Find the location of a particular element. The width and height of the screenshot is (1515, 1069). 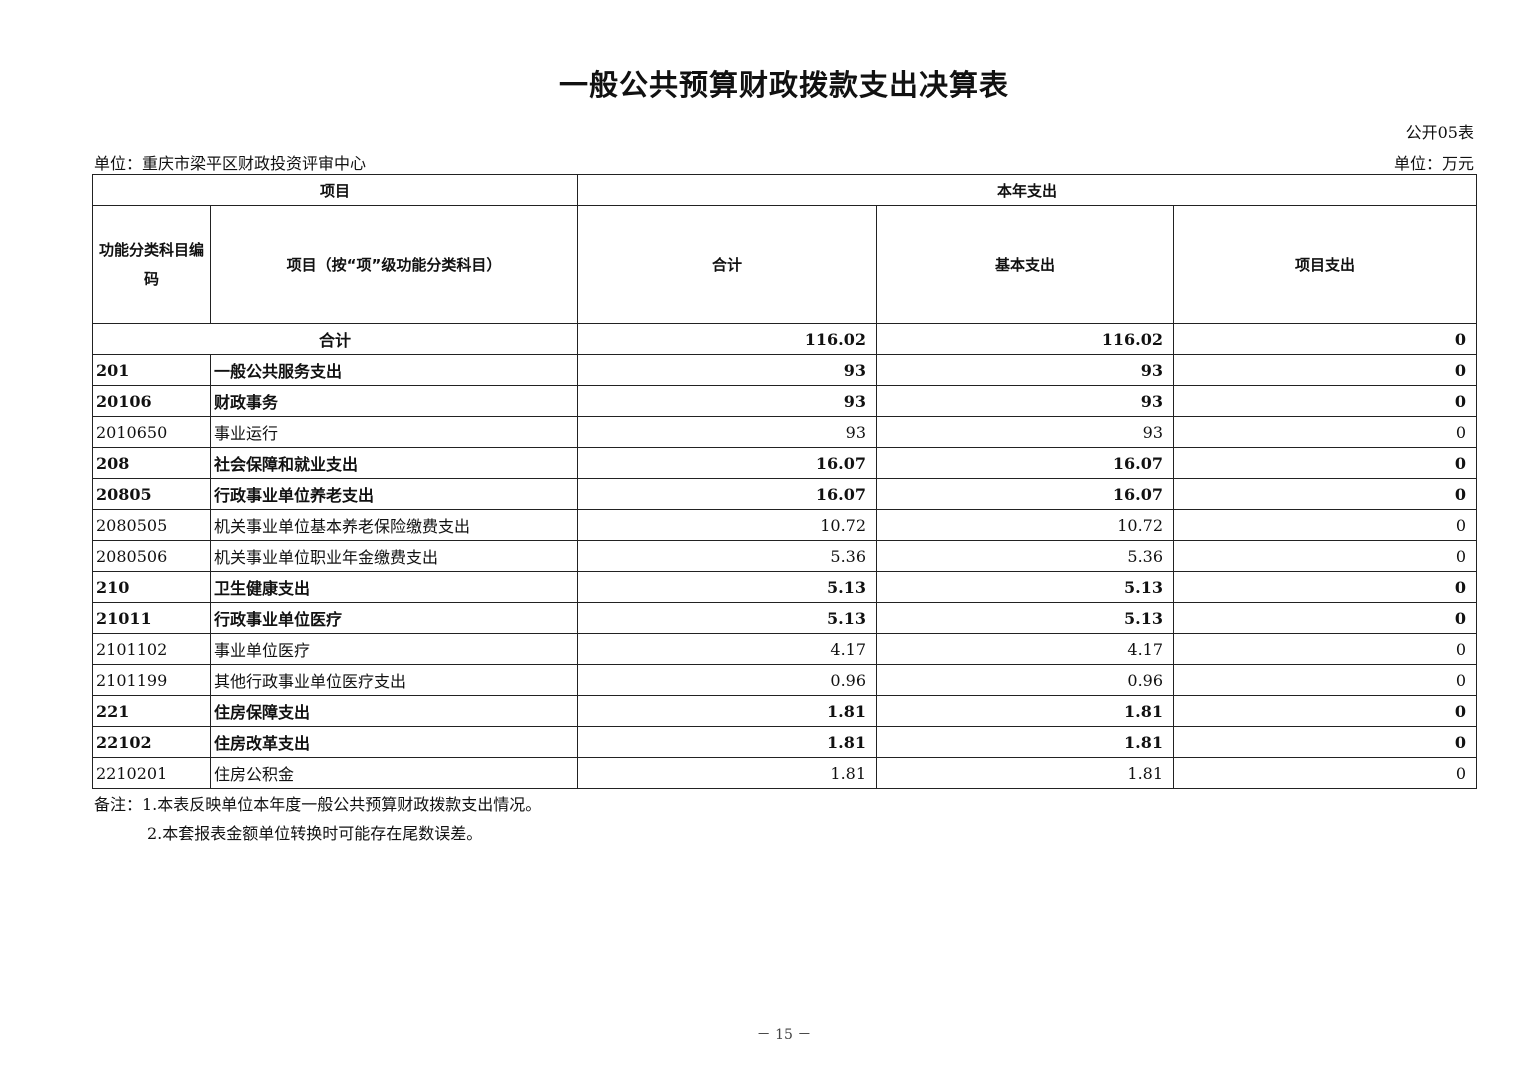

row-basic: 0.96 is located at coordinates (1025, 680).